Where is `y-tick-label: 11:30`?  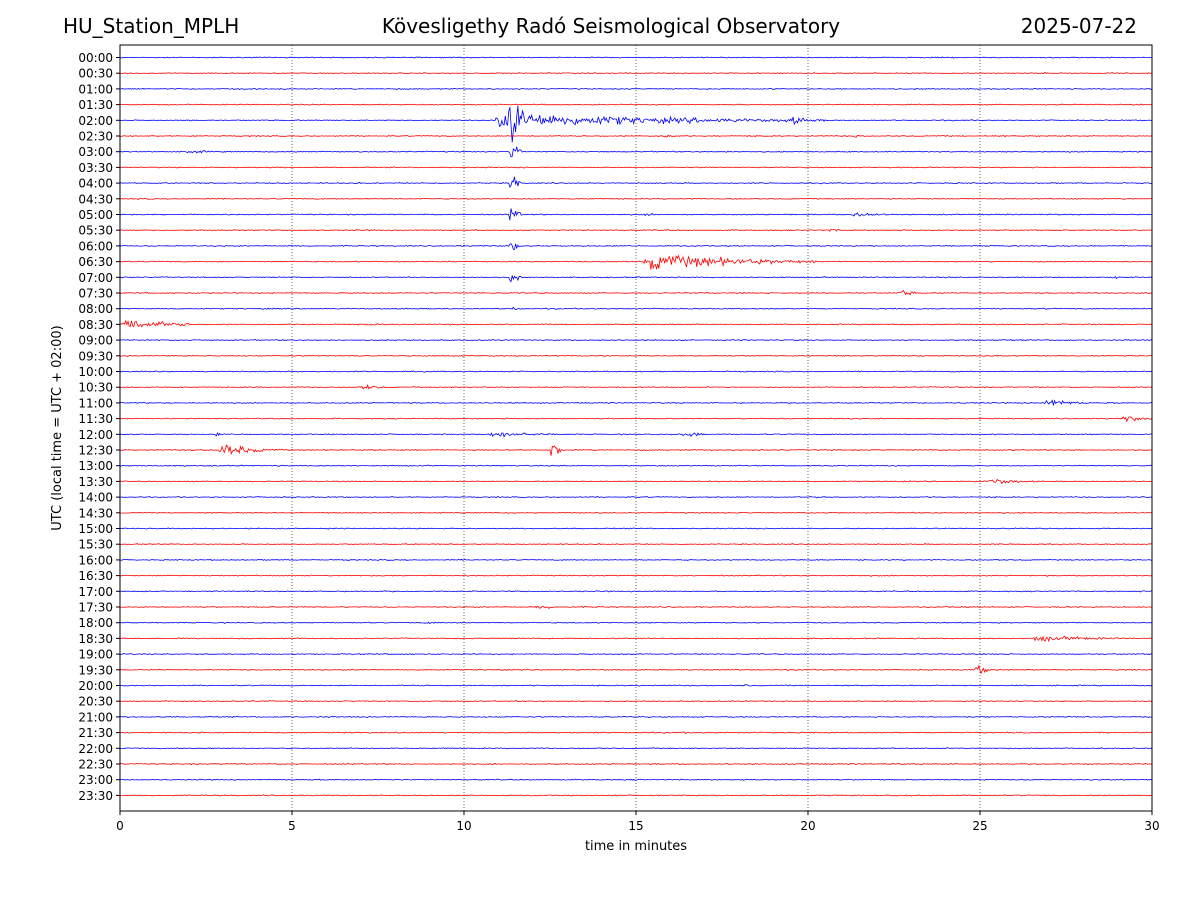
y-tick-label: 11:30 is located at coordinates (95, 419).